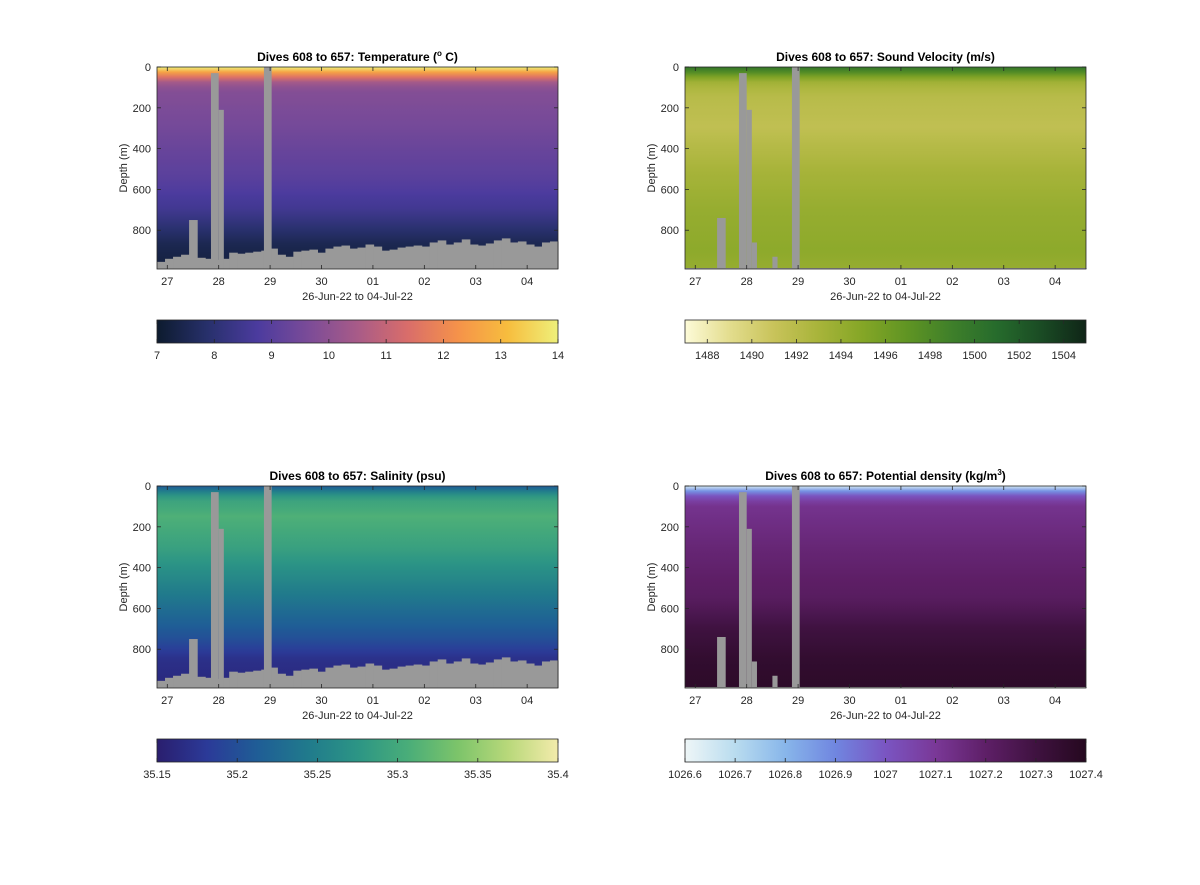  Describe the element at coordinates (885, 716) in the screenshot. I see `potential-density-xlabel: 26-Jun-22 to 04-Jul-22` at that location.